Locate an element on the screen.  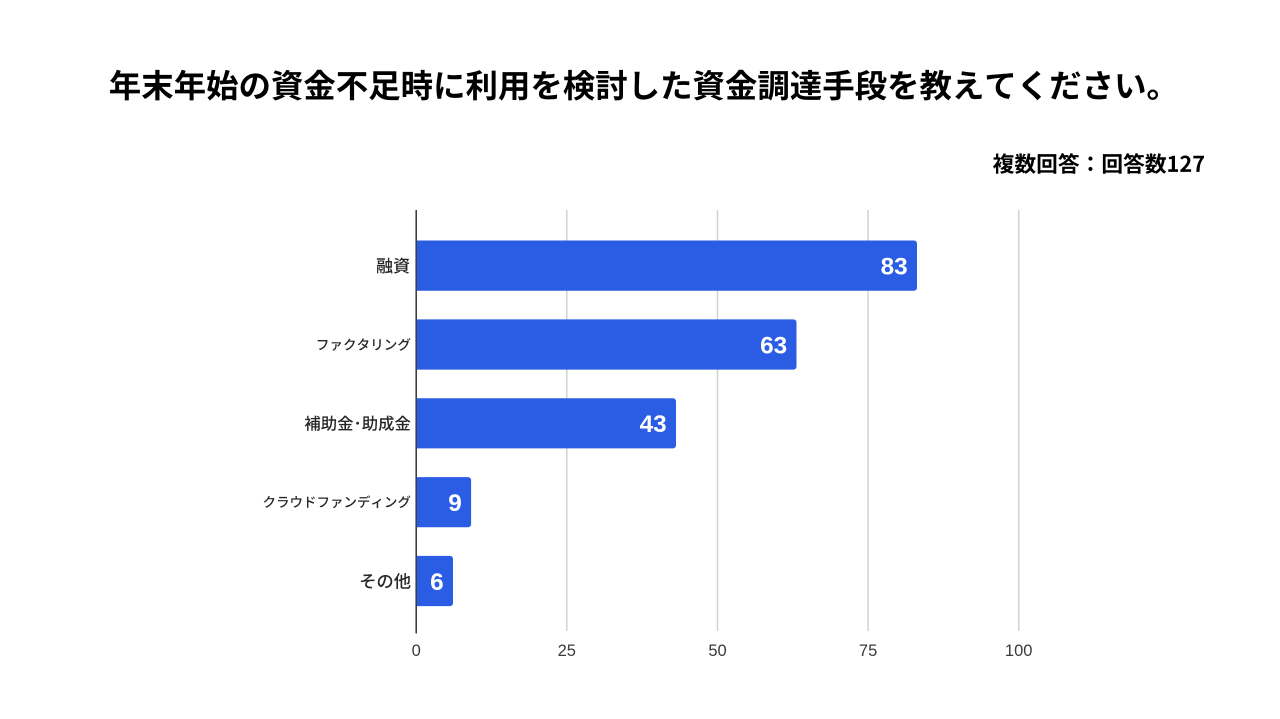
svg-text: 43 is located at coordinates (653, 424).